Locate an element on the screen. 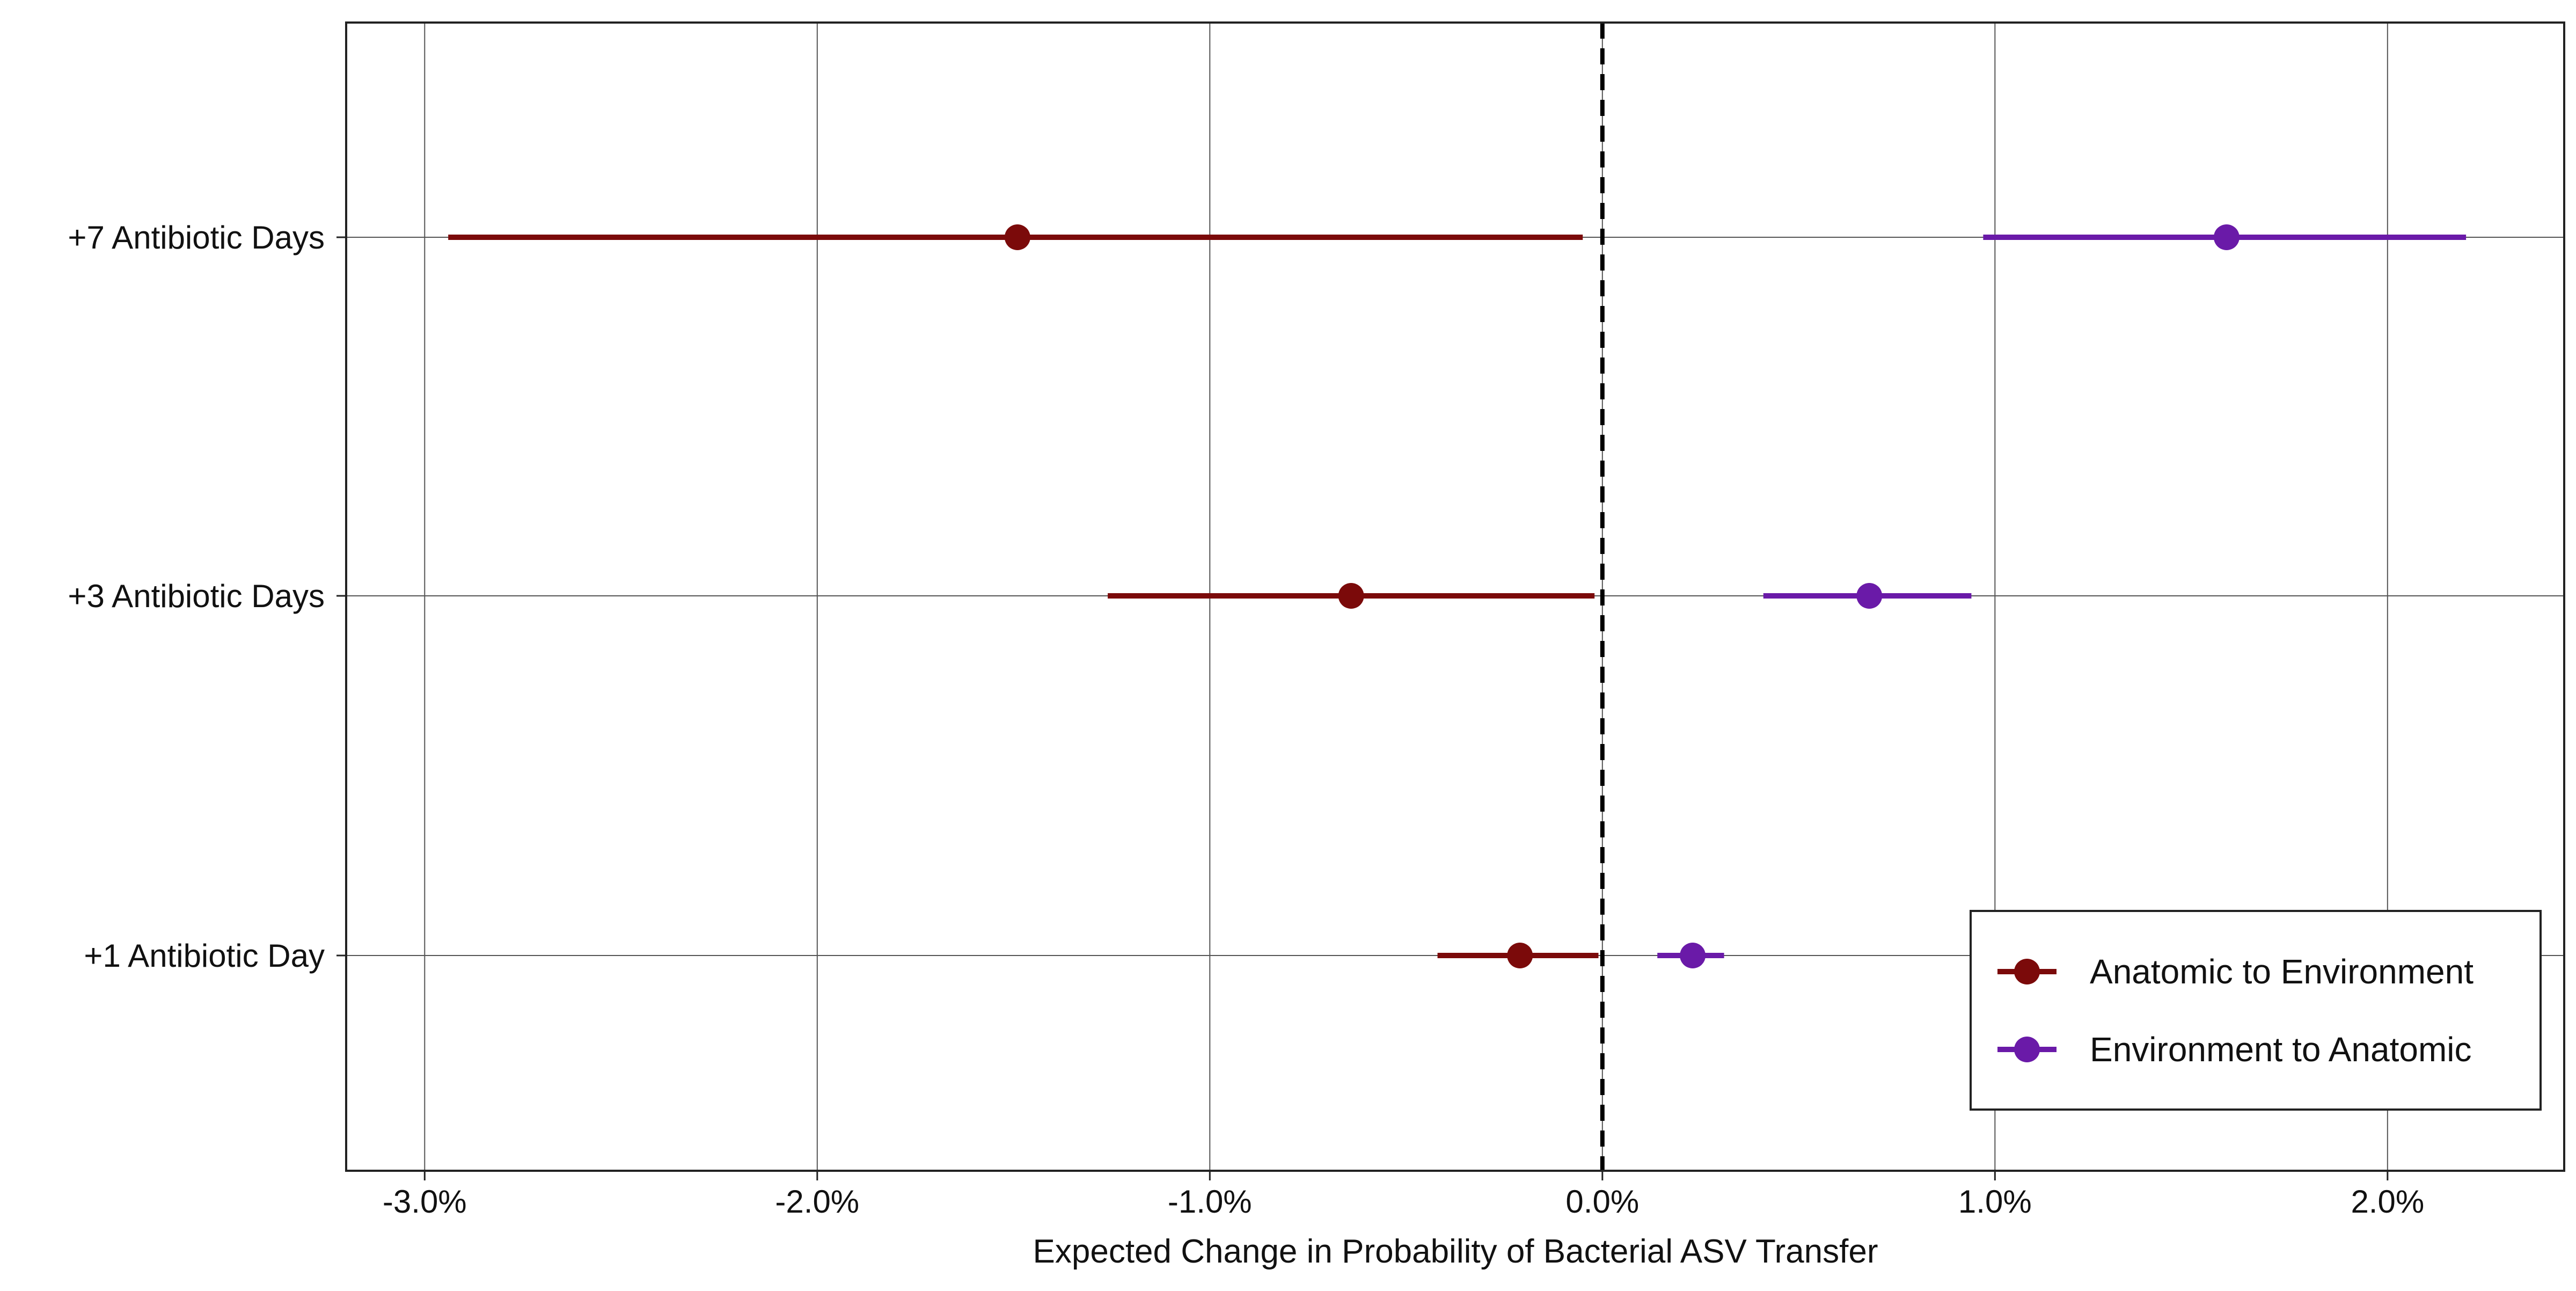  legend-label: Environment to Anatomic is located at coordinates (2280, 1049).